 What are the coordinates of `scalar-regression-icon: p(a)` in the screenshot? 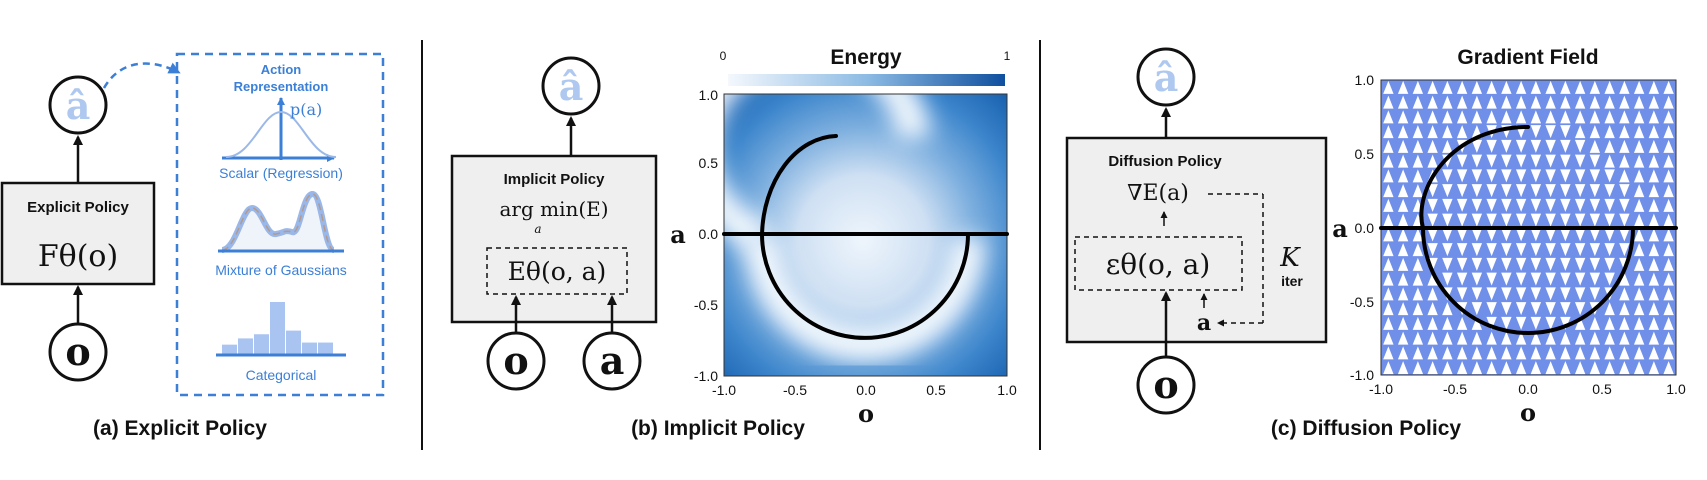 It's located at (279, 129).